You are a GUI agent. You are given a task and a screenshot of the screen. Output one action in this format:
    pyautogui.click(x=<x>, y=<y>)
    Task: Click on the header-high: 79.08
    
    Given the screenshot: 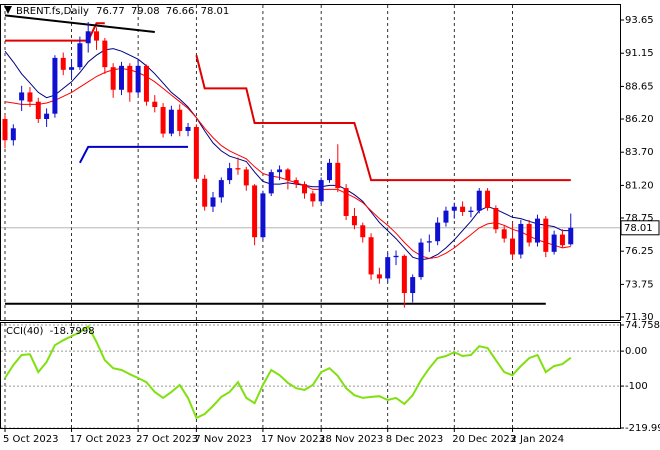 What is the action you would take?
    pyautogui.click(x=145, y=11)
    